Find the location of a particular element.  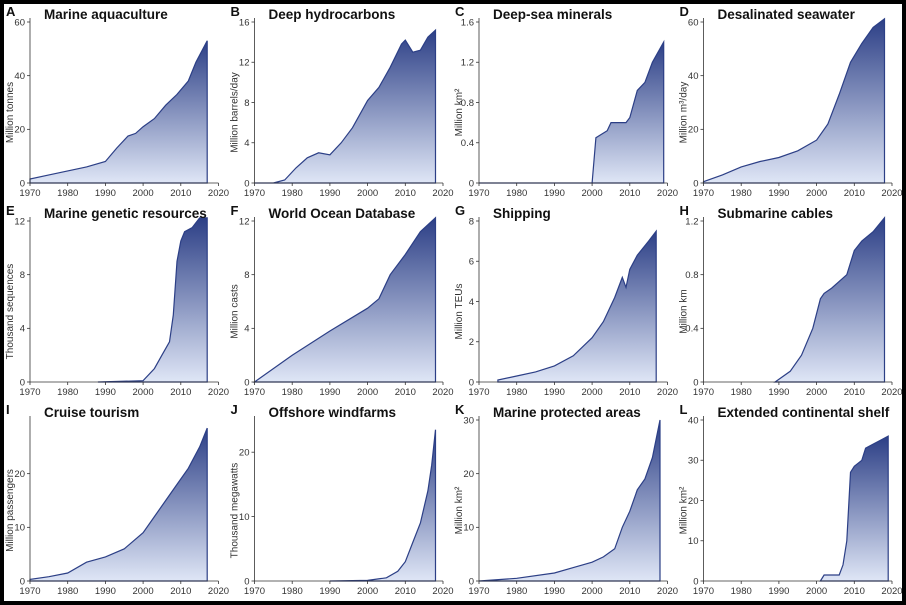

panel-title: Submarine cables is located at coordinates (776, 213).